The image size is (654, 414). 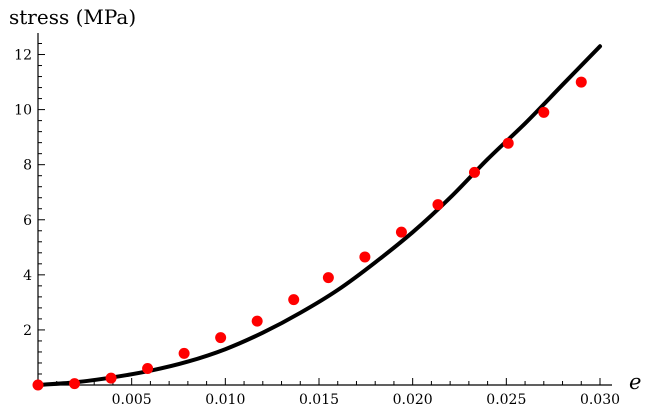 What do you see at coordinates (27, 331) in the screenshot?
I see `y-tick-label: 2` at bounding box center [27, 331].